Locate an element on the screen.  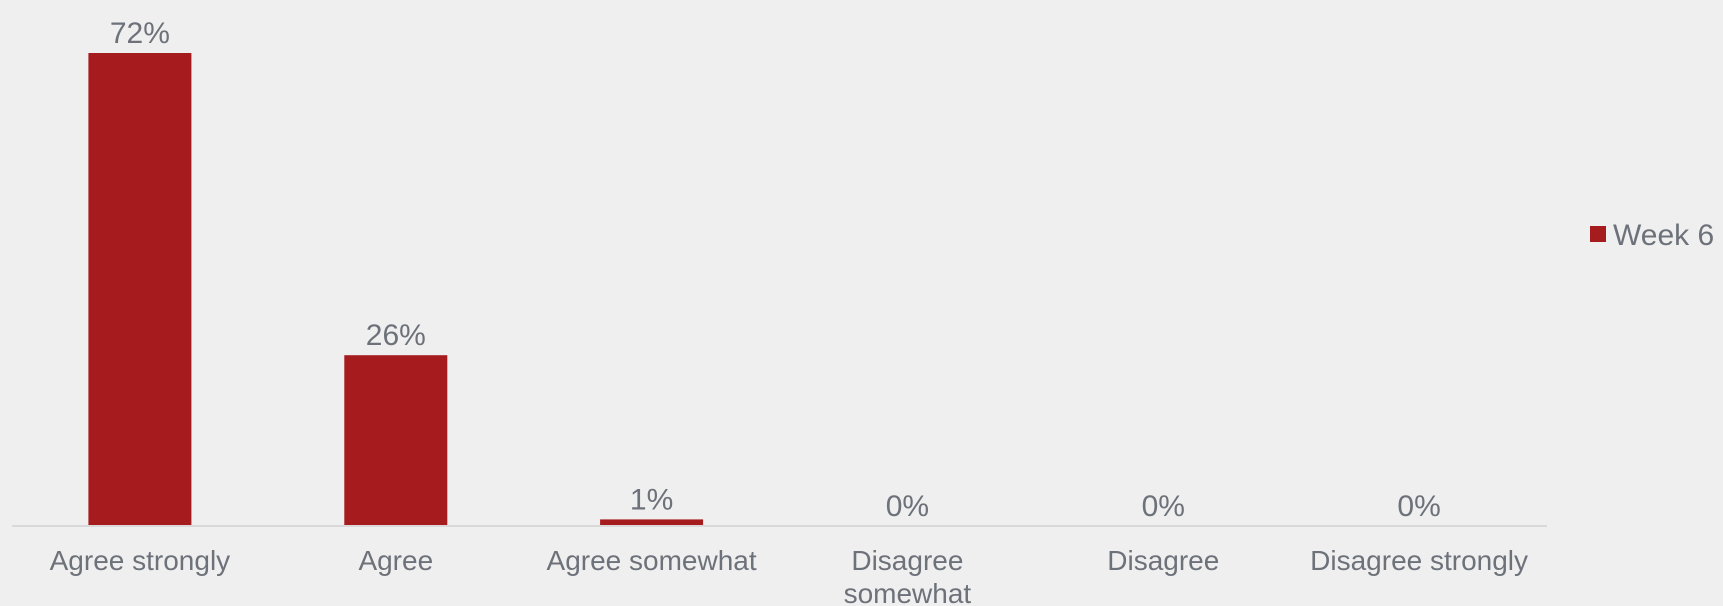
data-label-agree-somewhat: 1% is located at coordinates (651, 499).